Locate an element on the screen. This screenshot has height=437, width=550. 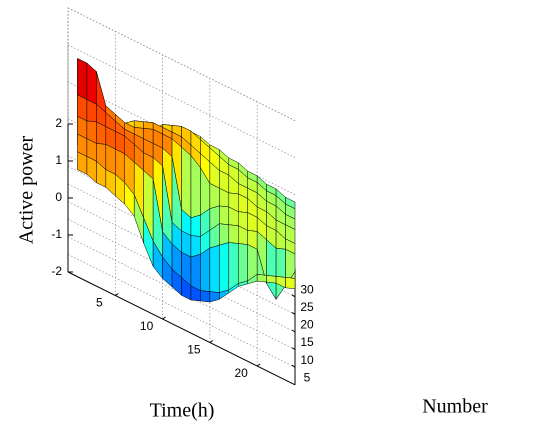
y-tick-label: 10 is located at coordinates (307, 360).